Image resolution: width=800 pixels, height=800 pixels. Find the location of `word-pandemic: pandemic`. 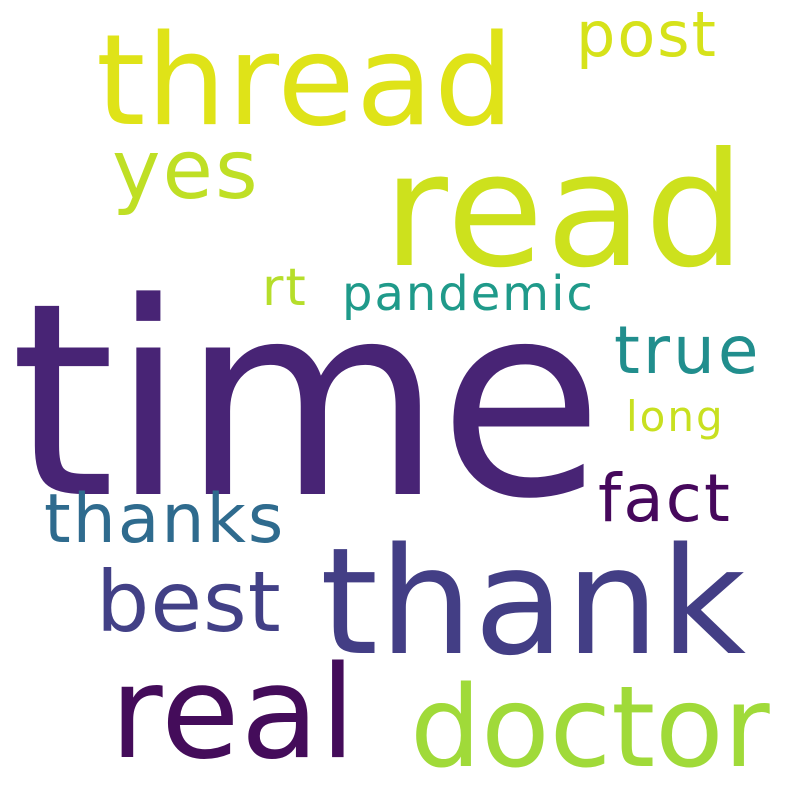

word-pandemic: pandemic is located at coordinates (468, 294).